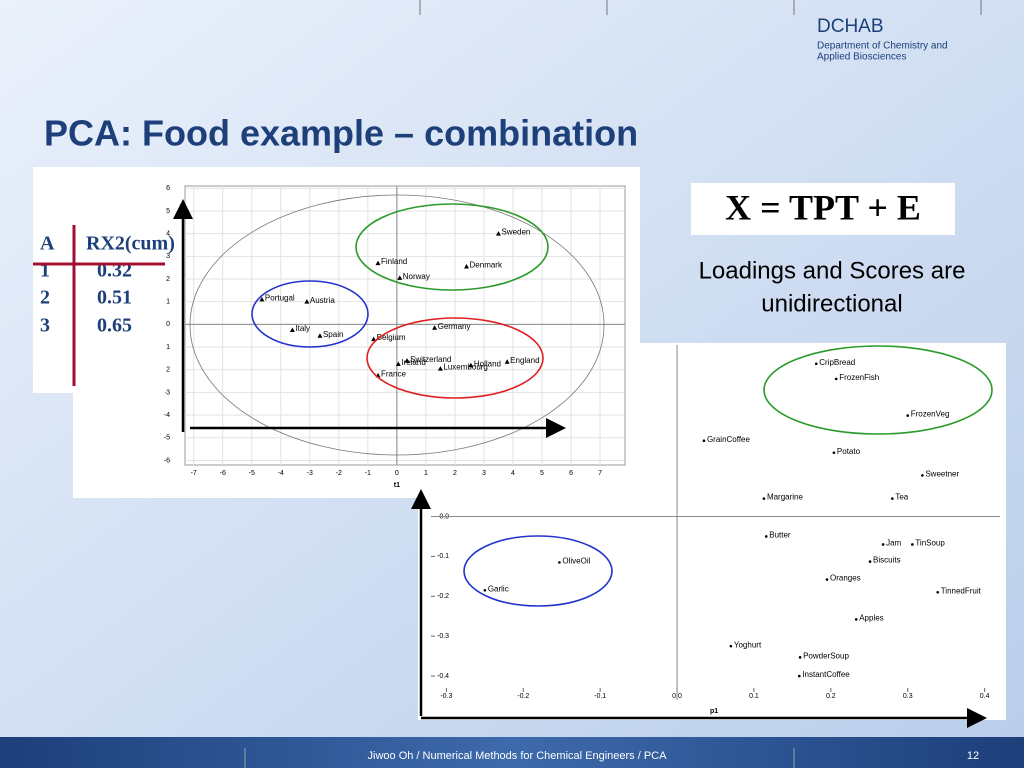 The height and width of the screenshot is (768, 1024). What do you see at coordinates (341, 133) in the screenshot?
I see `slide-title: PCA: Food example – combination` at bounding box center [341, 133].